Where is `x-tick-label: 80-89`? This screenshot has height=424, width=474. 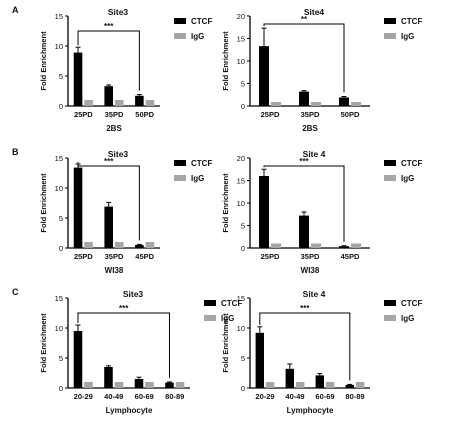
x-tick-label: 80-89 is located at coordinates (354, 396).